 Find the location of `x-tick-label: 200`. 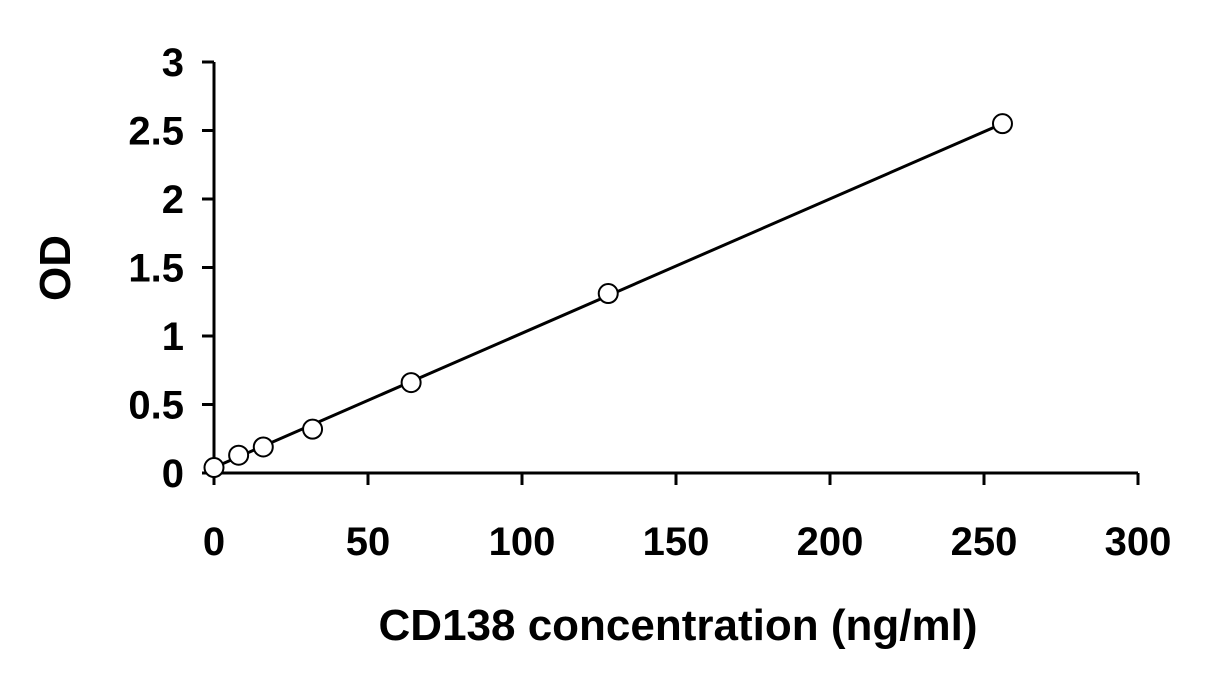

x-tick-label: 200 is located at coordinates (830, 542).